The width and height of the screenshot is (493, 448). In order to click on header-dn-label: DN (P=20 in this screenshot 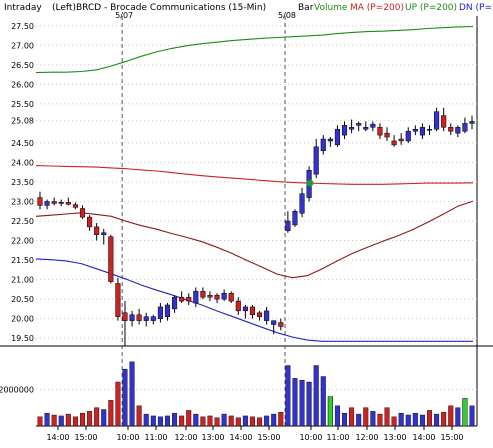, I will do `click(476, 8)`.